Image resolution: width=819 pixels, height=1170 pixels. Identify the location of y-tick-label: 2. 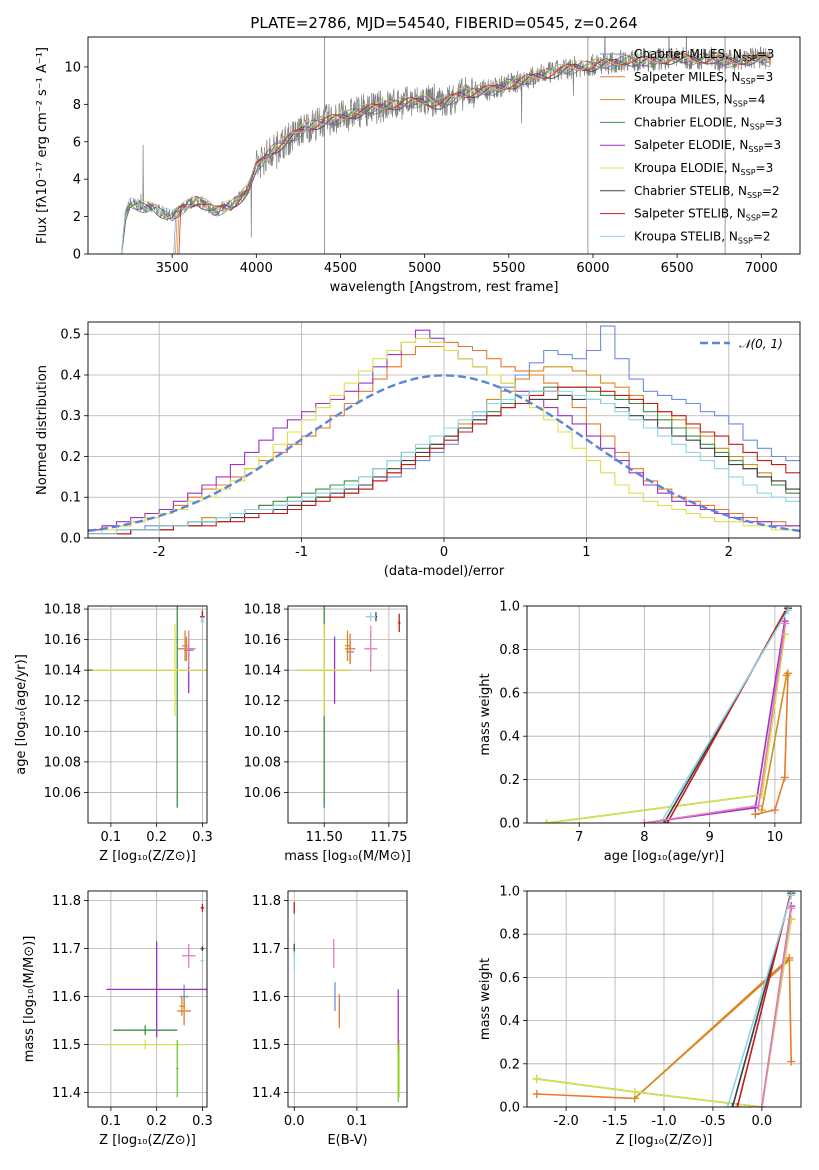
(77, 217).